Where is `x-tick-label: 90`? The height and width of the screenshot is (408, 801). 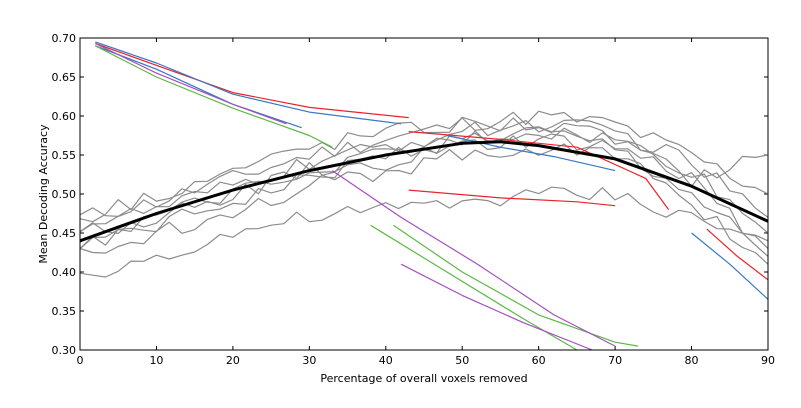
x-tick-label: 90 is located at coordinates (768, 360).